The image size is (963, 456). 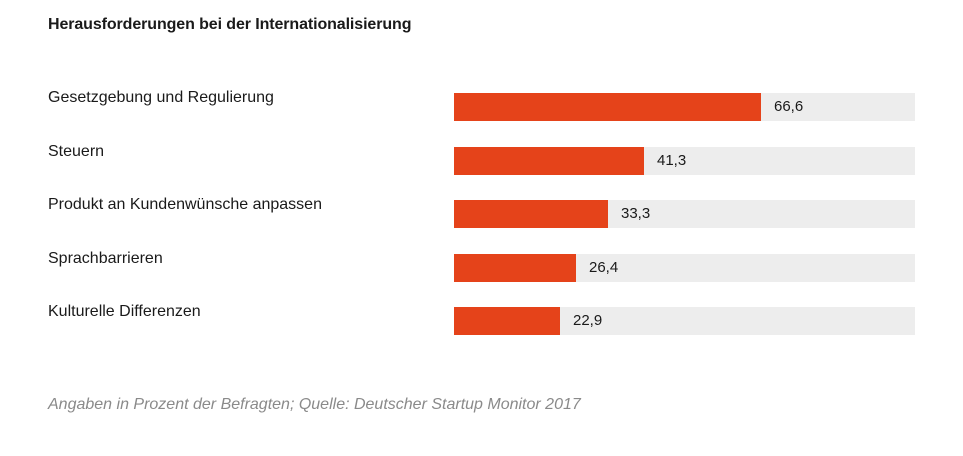 I want to click on bar-track: 26,4, so click(x=684, y=268).